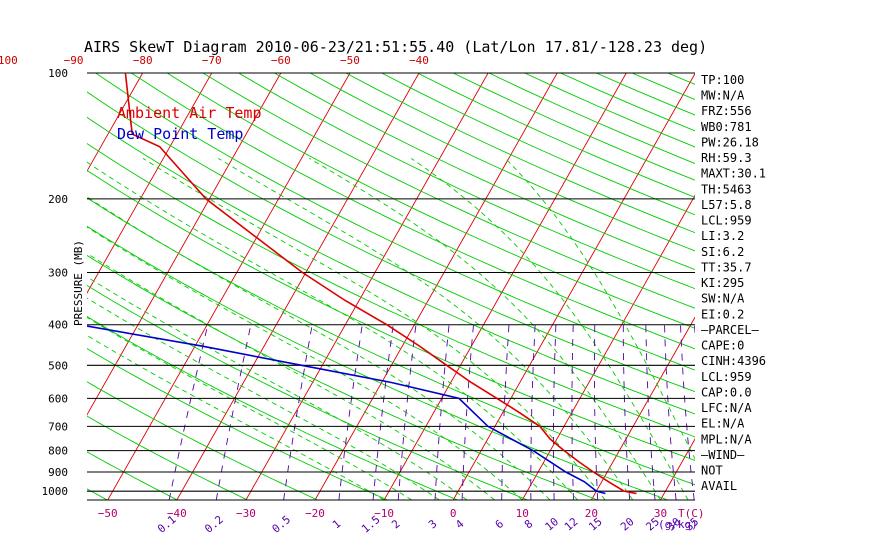 The width and height of the screenshot is (870, 560). What do you see at coordinates (723, 455) in the screenshot?
I see `sounding-index-label: –WIND–` at bounding box center [723, 455].